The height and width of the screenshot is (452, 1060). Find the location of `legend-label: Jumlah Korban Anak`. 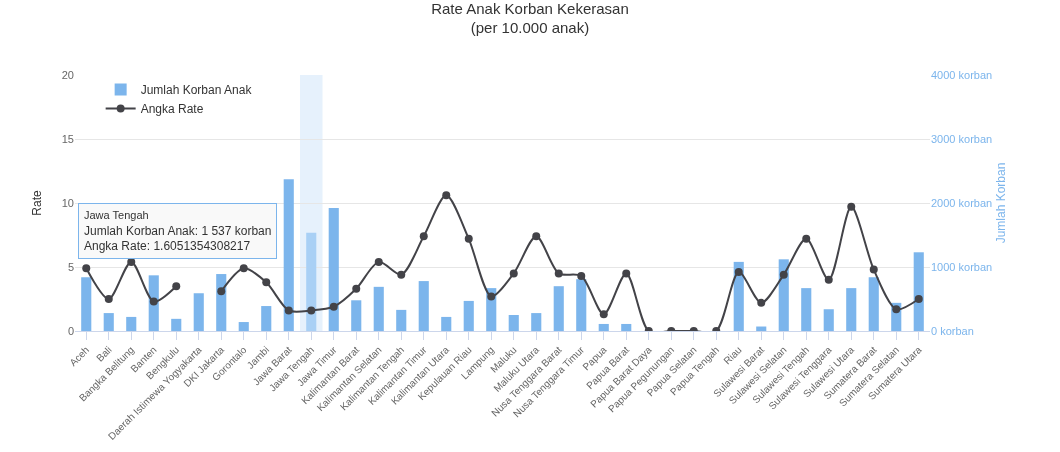

legend-label: Jumlah Korban Anak is located at coordinates (196, 90).